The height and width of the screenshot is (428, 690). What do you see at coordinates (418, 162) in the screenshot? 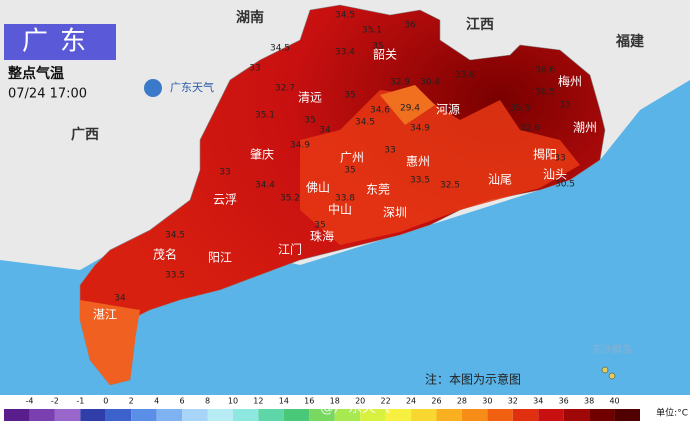
I see `city-label: 惠州` at bounding box center [418, 162].